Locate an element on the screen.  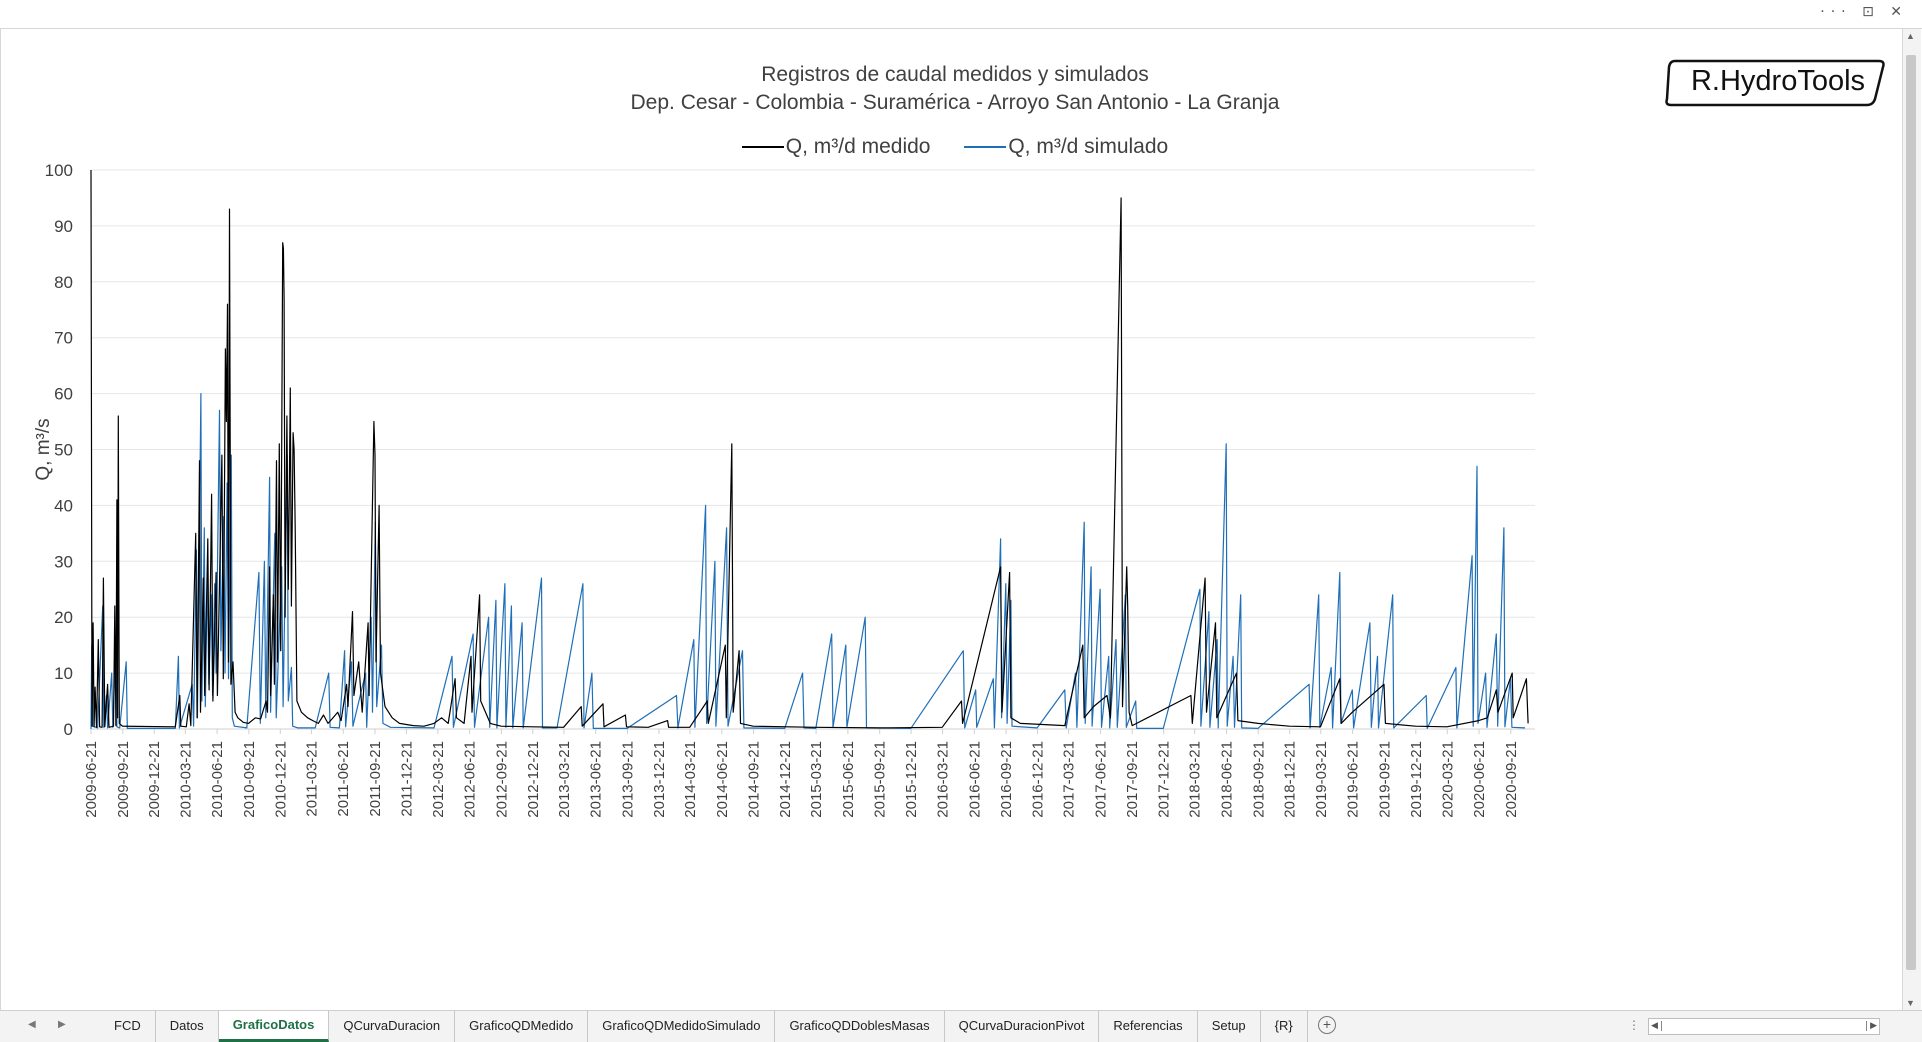
tab-qcurvaduracion: QCurvaDuracion is located at coordinates (392, 1026).